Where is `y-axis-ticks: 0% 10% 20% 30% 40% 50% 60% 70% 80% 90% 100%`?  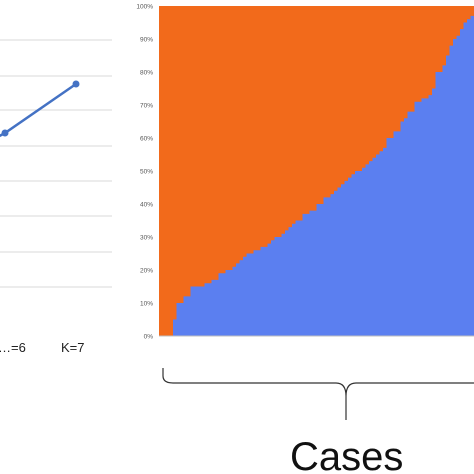
y-axis-ticks: 0% 10% 20% 30% 40% 50% 60% 70% 80% 90% 100% is located at coordinates (144, 172).